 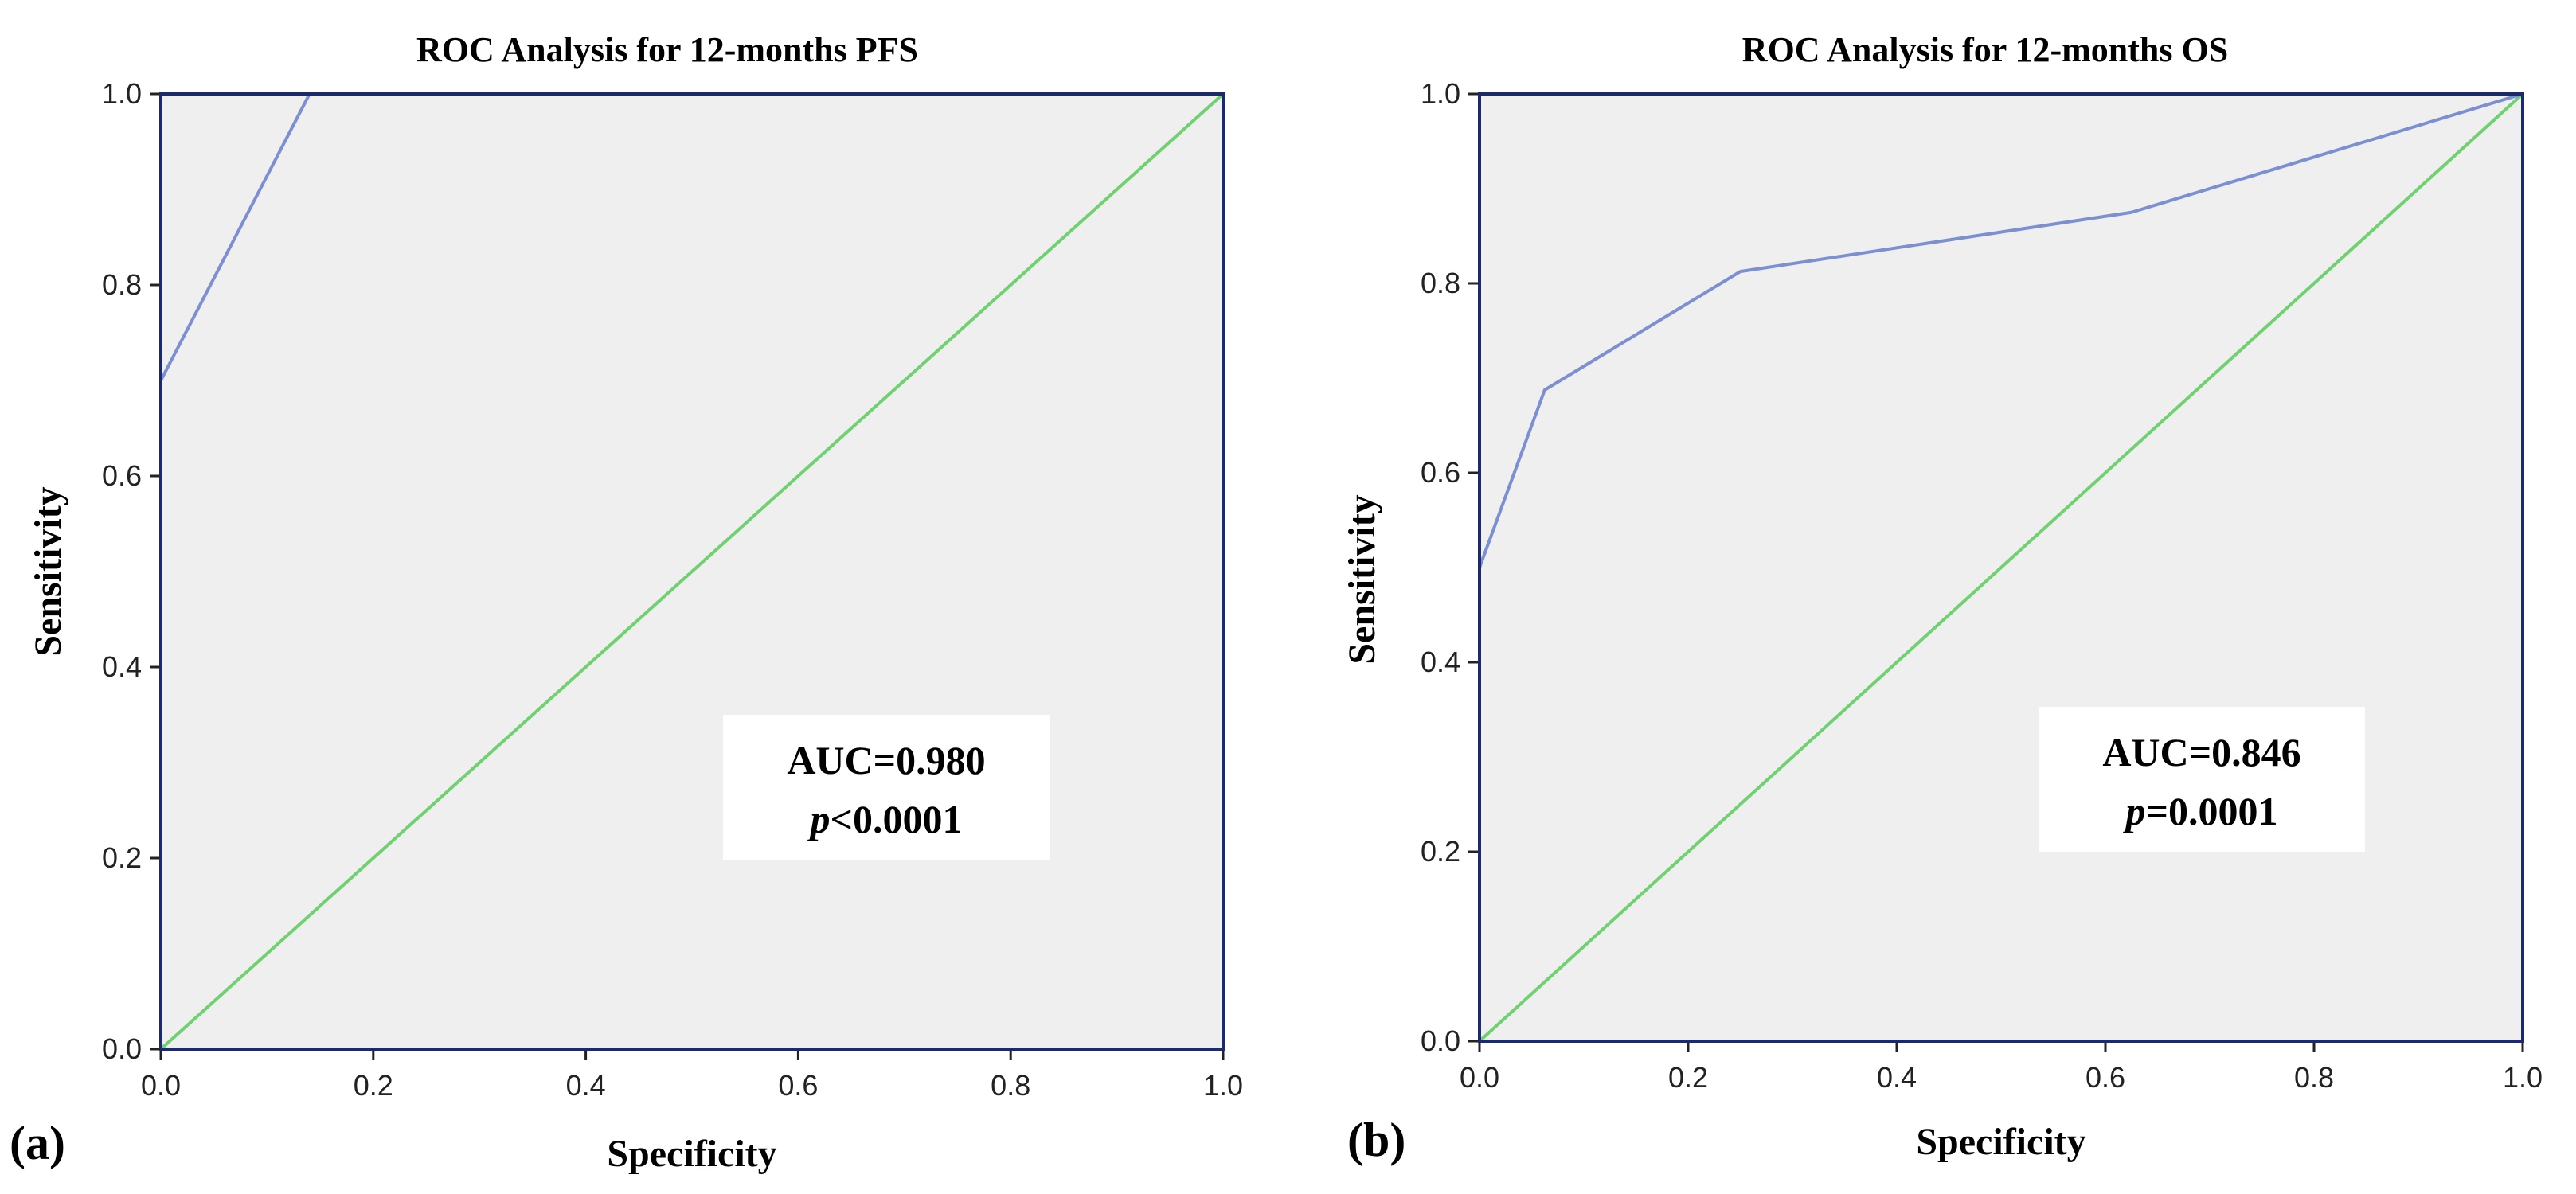 I want to click on chart-title: ROC Analysis for 12-months OS, so click(x=1985, y=50).